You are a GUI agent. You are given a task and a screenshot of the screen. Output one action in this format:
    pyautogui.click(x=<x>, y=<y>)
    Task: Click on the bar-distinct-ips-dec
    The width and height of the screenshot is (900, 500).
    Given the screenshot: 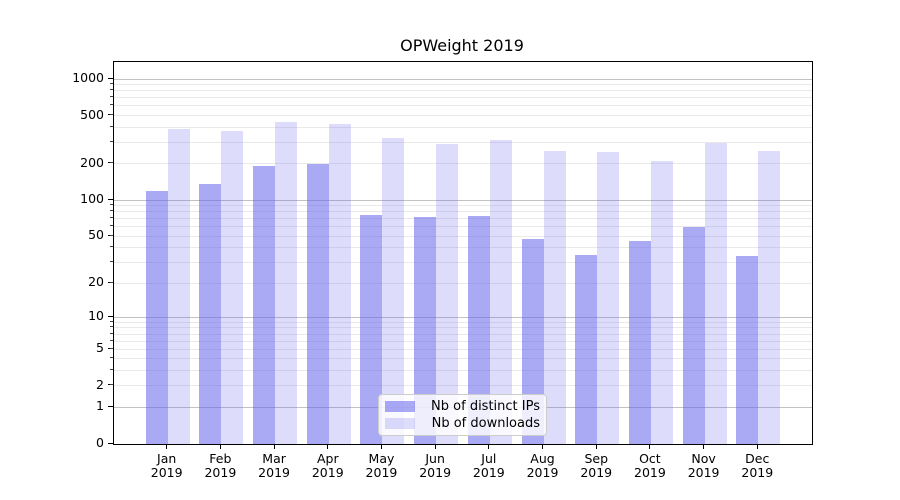 What is the action you would take?
    pyautogui.click(x=747, y=350)
    